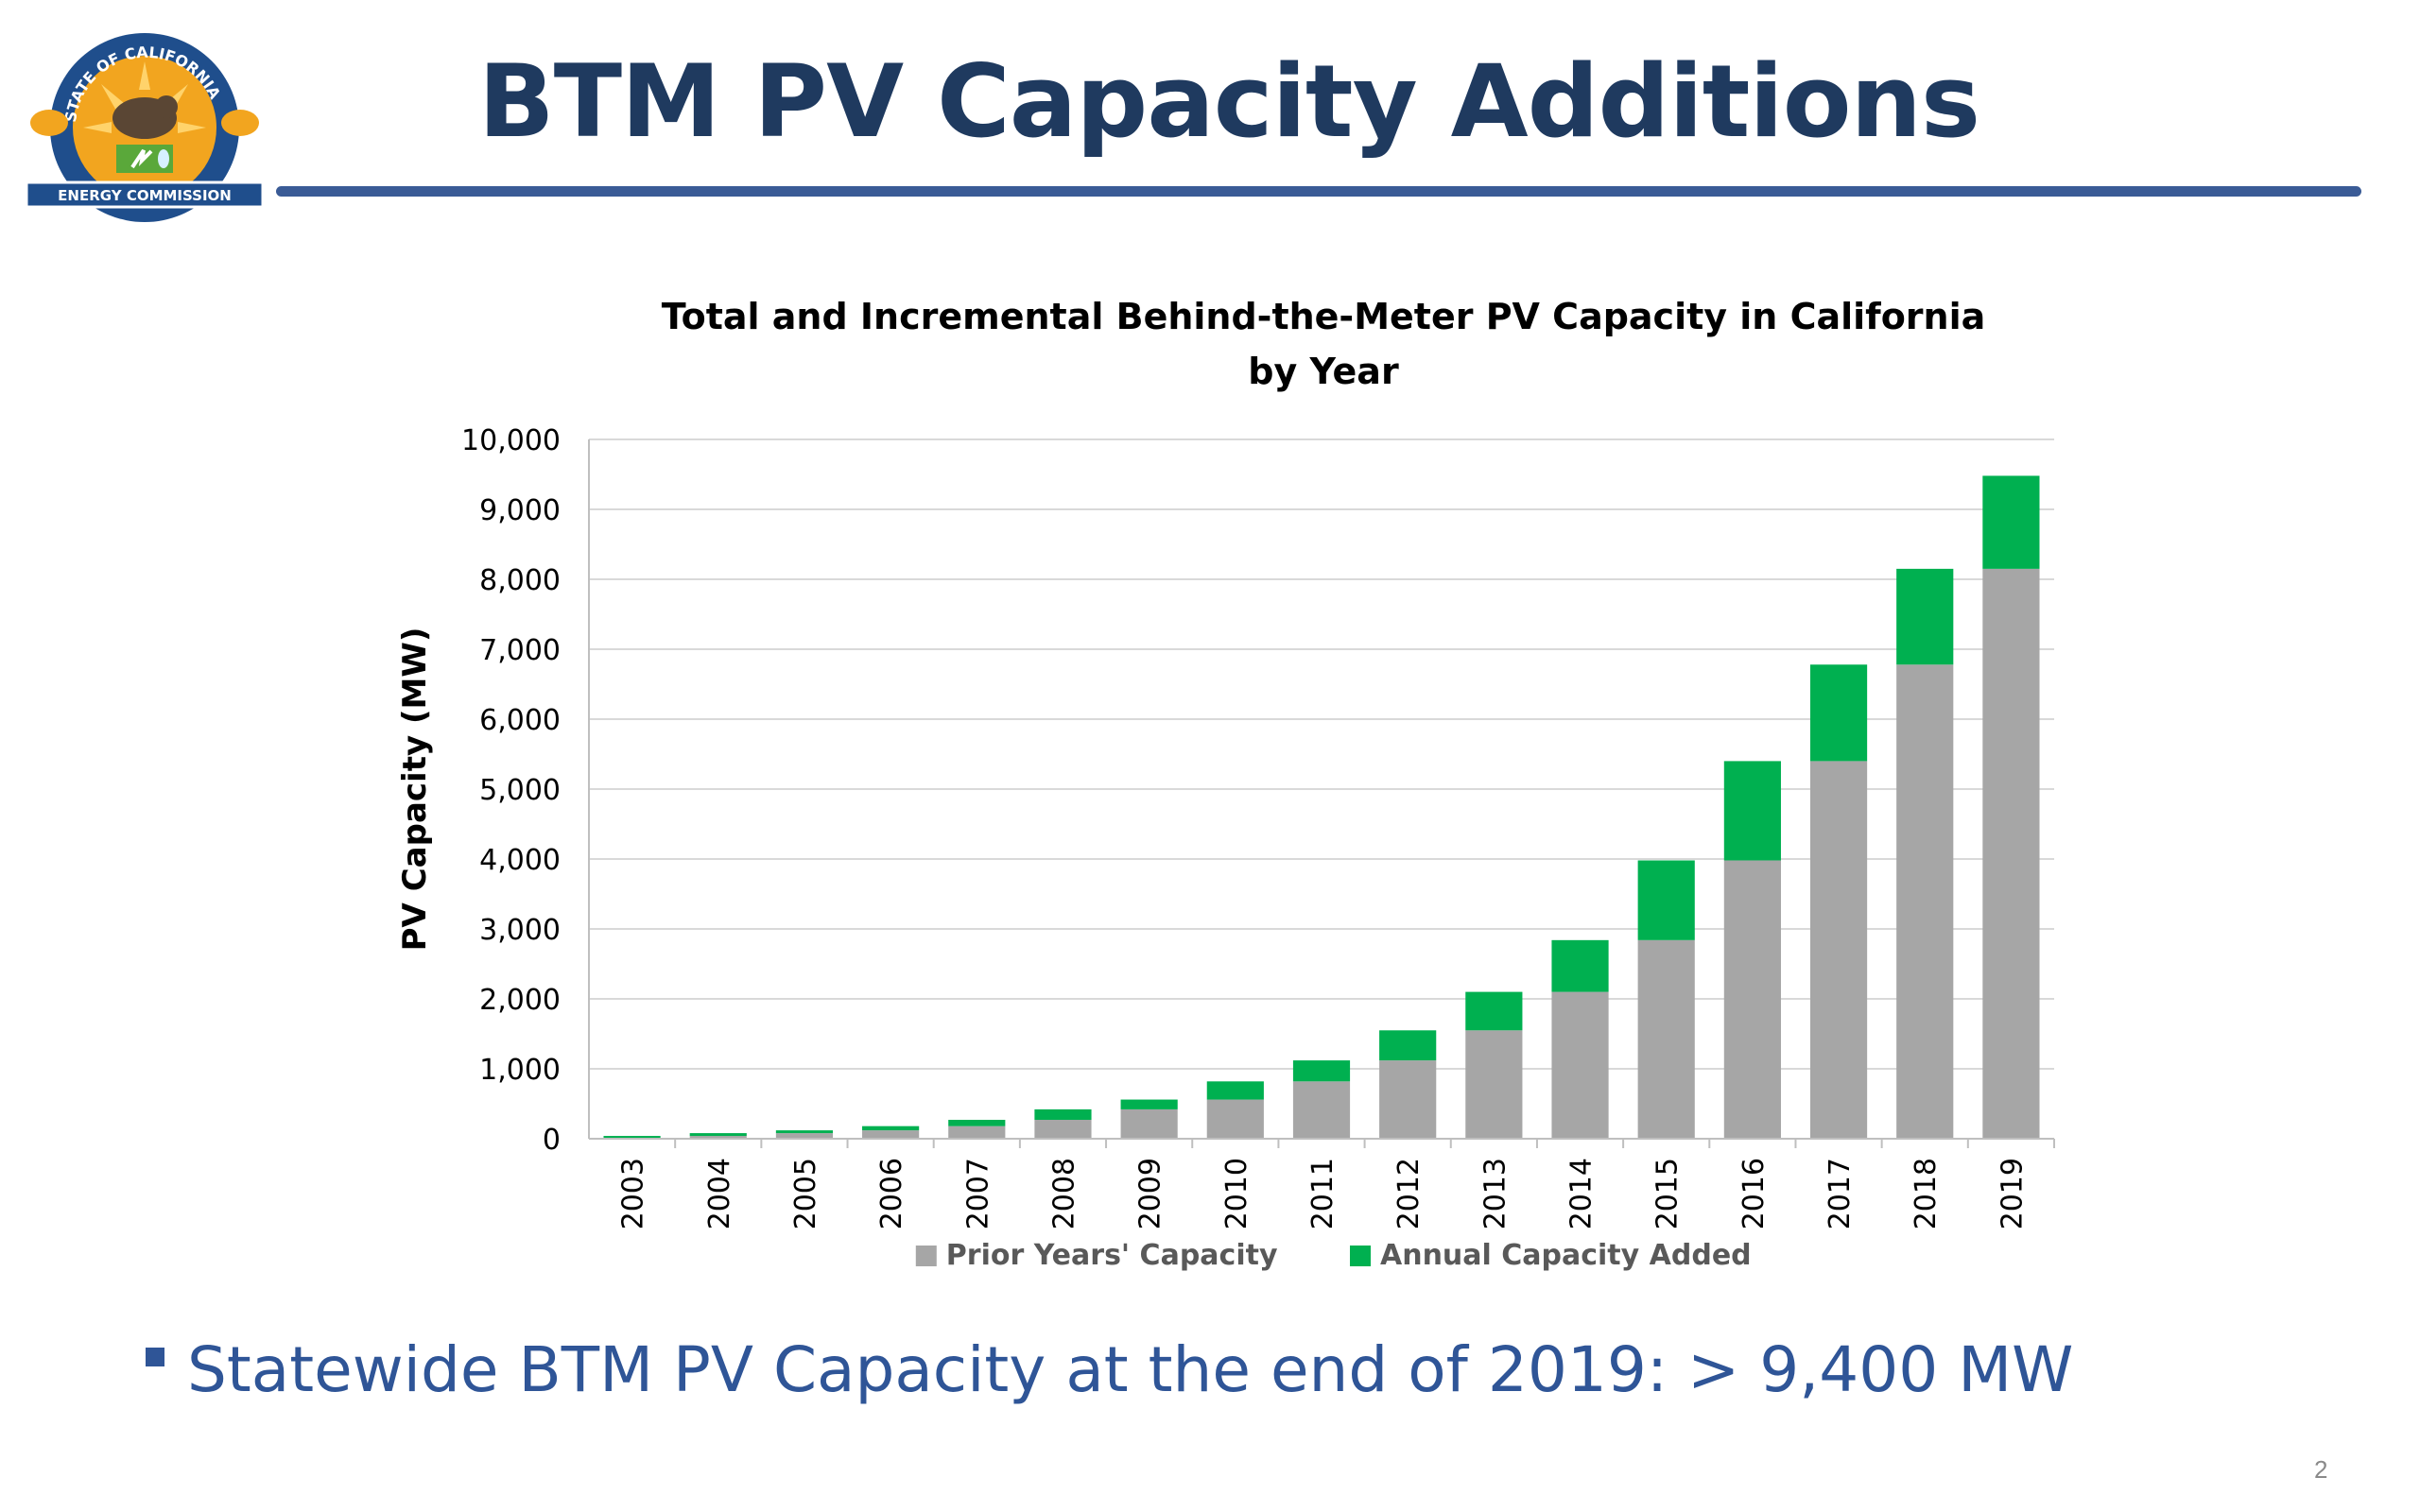 The image size is (2420, 1512). What do you see at coordinates (977, 1193) in the screenshot?
I see `x-tick-label: 2007` at bounding box center [977, 1193].